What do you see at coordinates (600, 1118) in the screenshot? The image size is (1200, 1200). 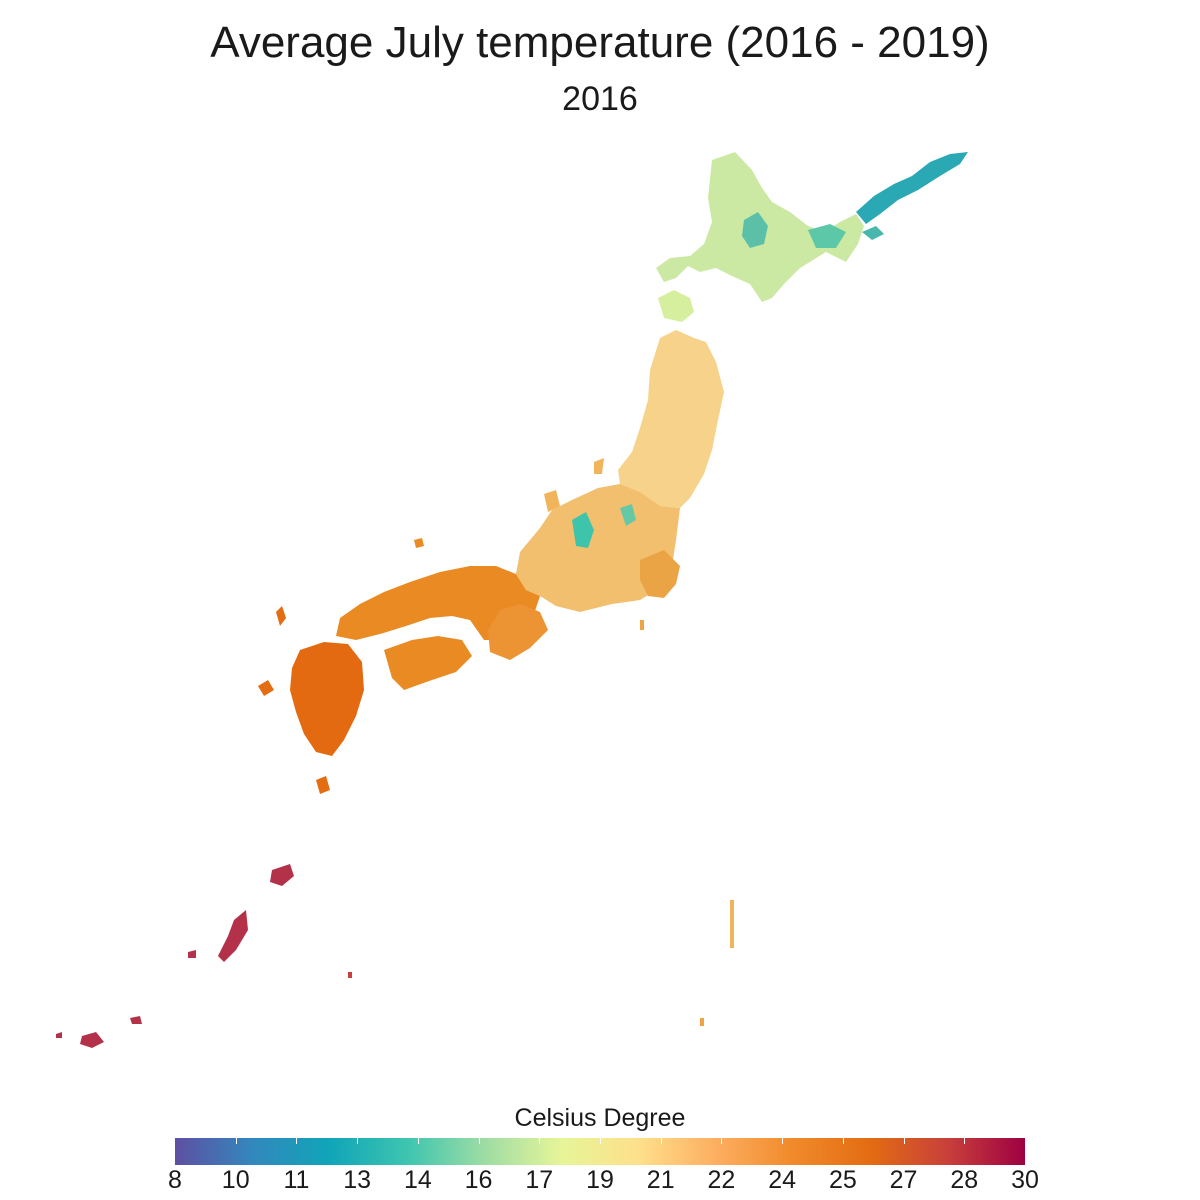 I see `legend-title: Celsius Degree` at bounding box center [600, 1118].